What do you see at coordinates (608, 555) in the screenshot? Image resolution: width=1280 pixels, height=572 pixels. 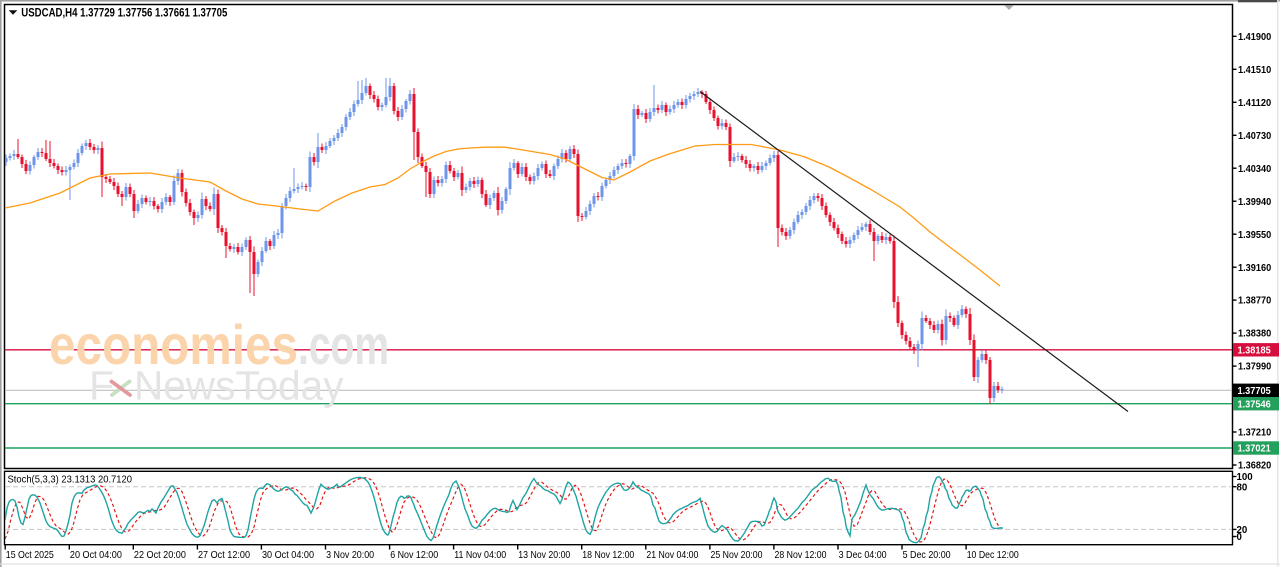 I see `svg-text: 18 Nov 12:00` at bounding box center [608, 555].